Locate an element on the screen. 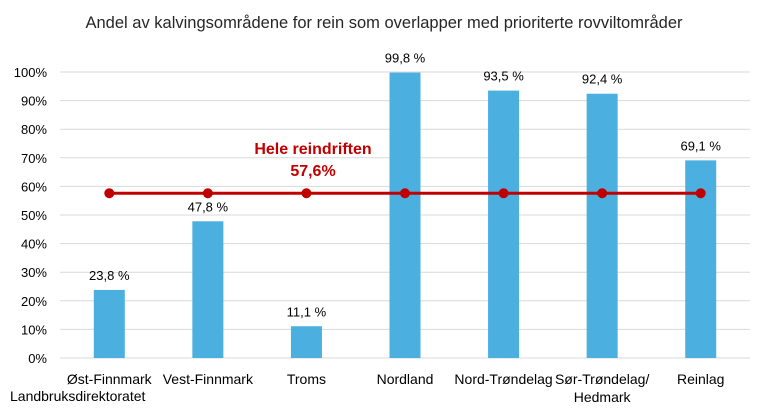 Image resolution: width=768 pixels, height=410 pixels. y-tick-label: 80% is located at coordinates (34, 129).